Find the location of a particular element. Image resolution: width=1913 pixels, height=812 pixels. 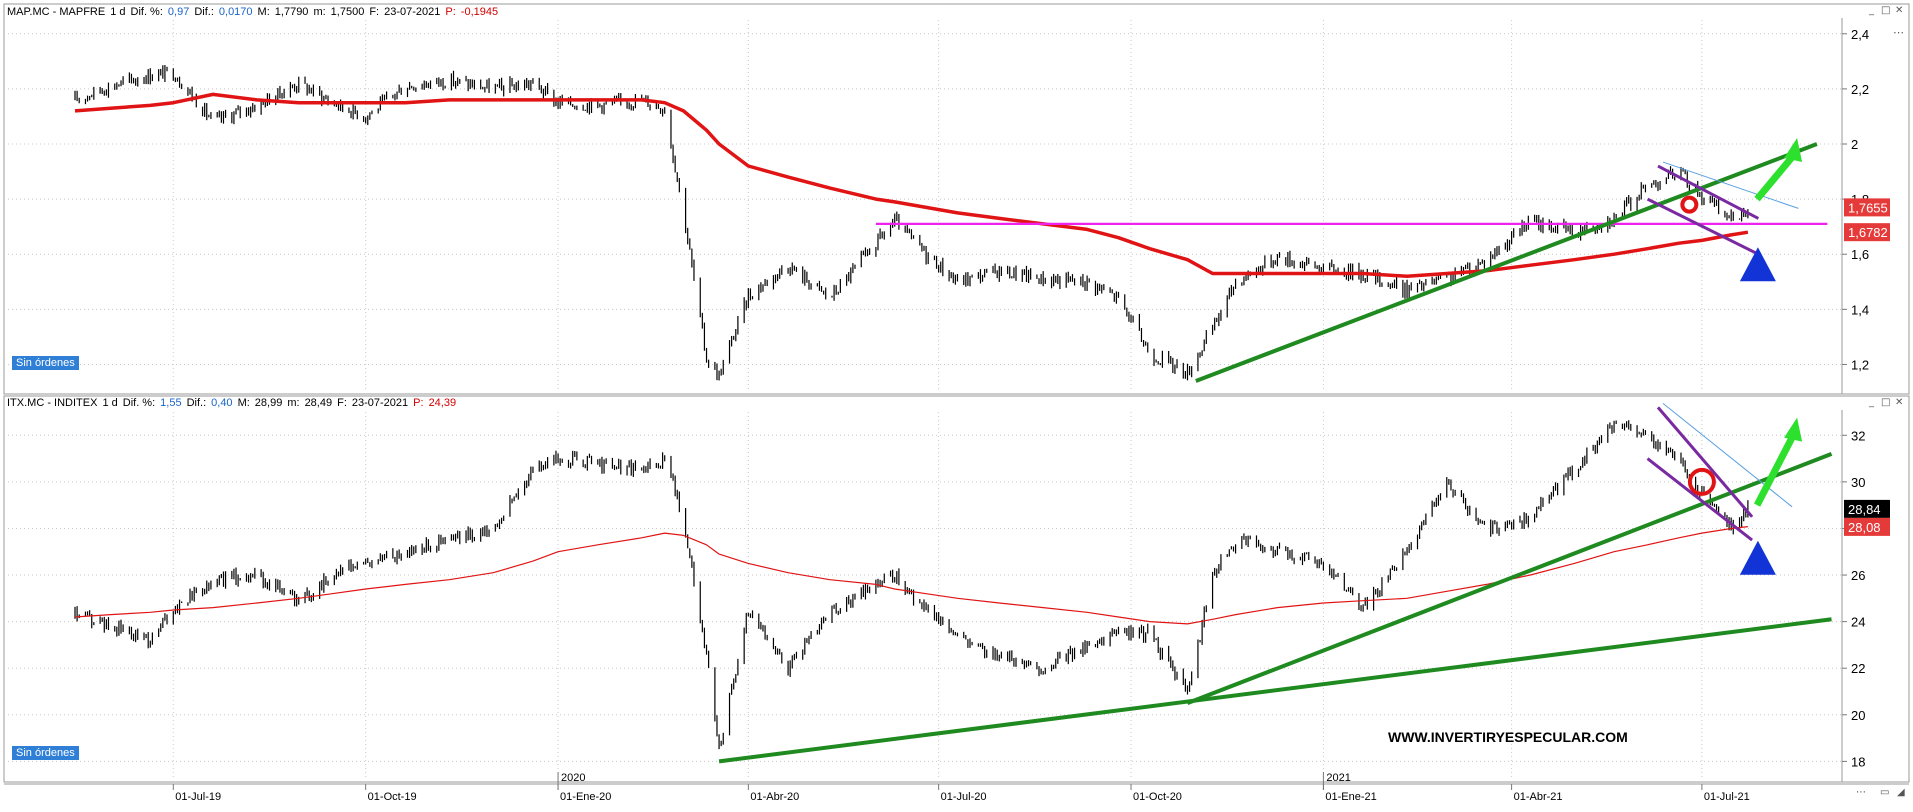

top-close-button: ✕ is located at coordinates (1899, 10).